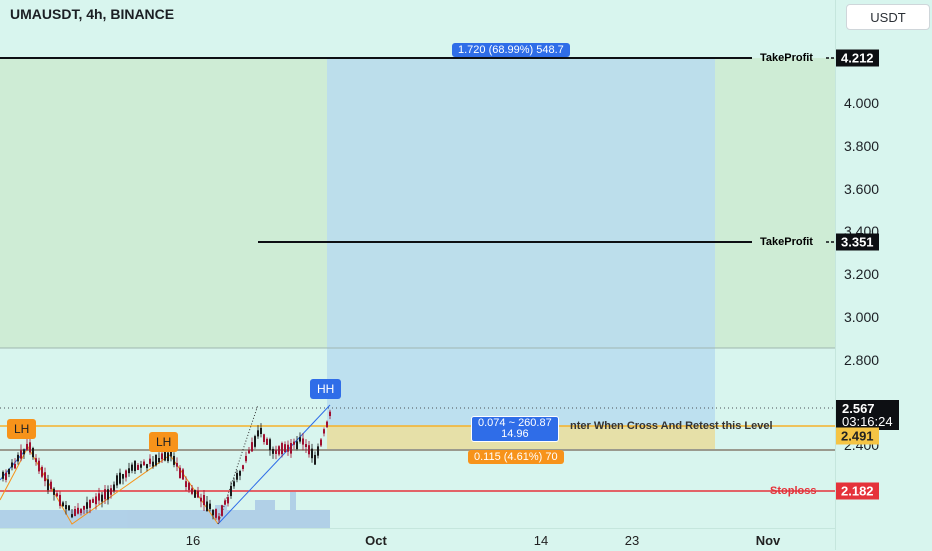  Describe the element at coordinates (193, 540) in the screenshot. I see `time-label: 16` at that location.